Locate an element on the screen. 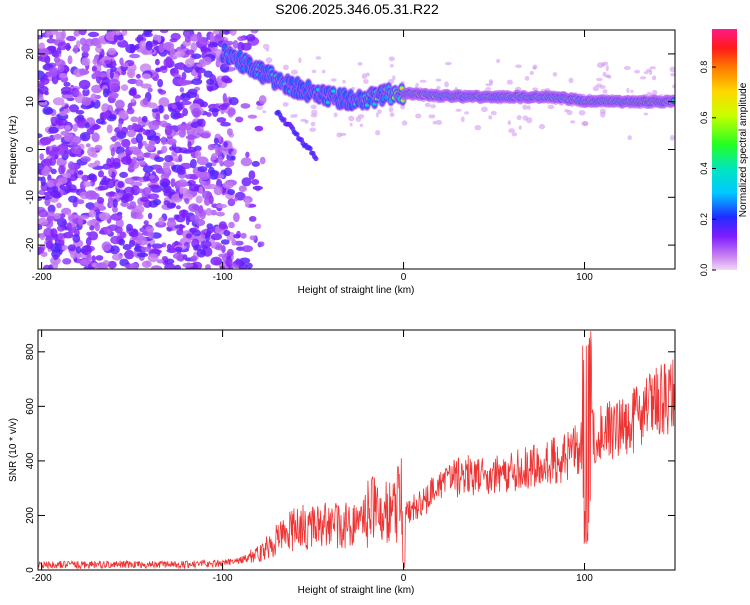 The image size is (750, 605). y-tick-label: 0 is located at coordinates (30, 149).